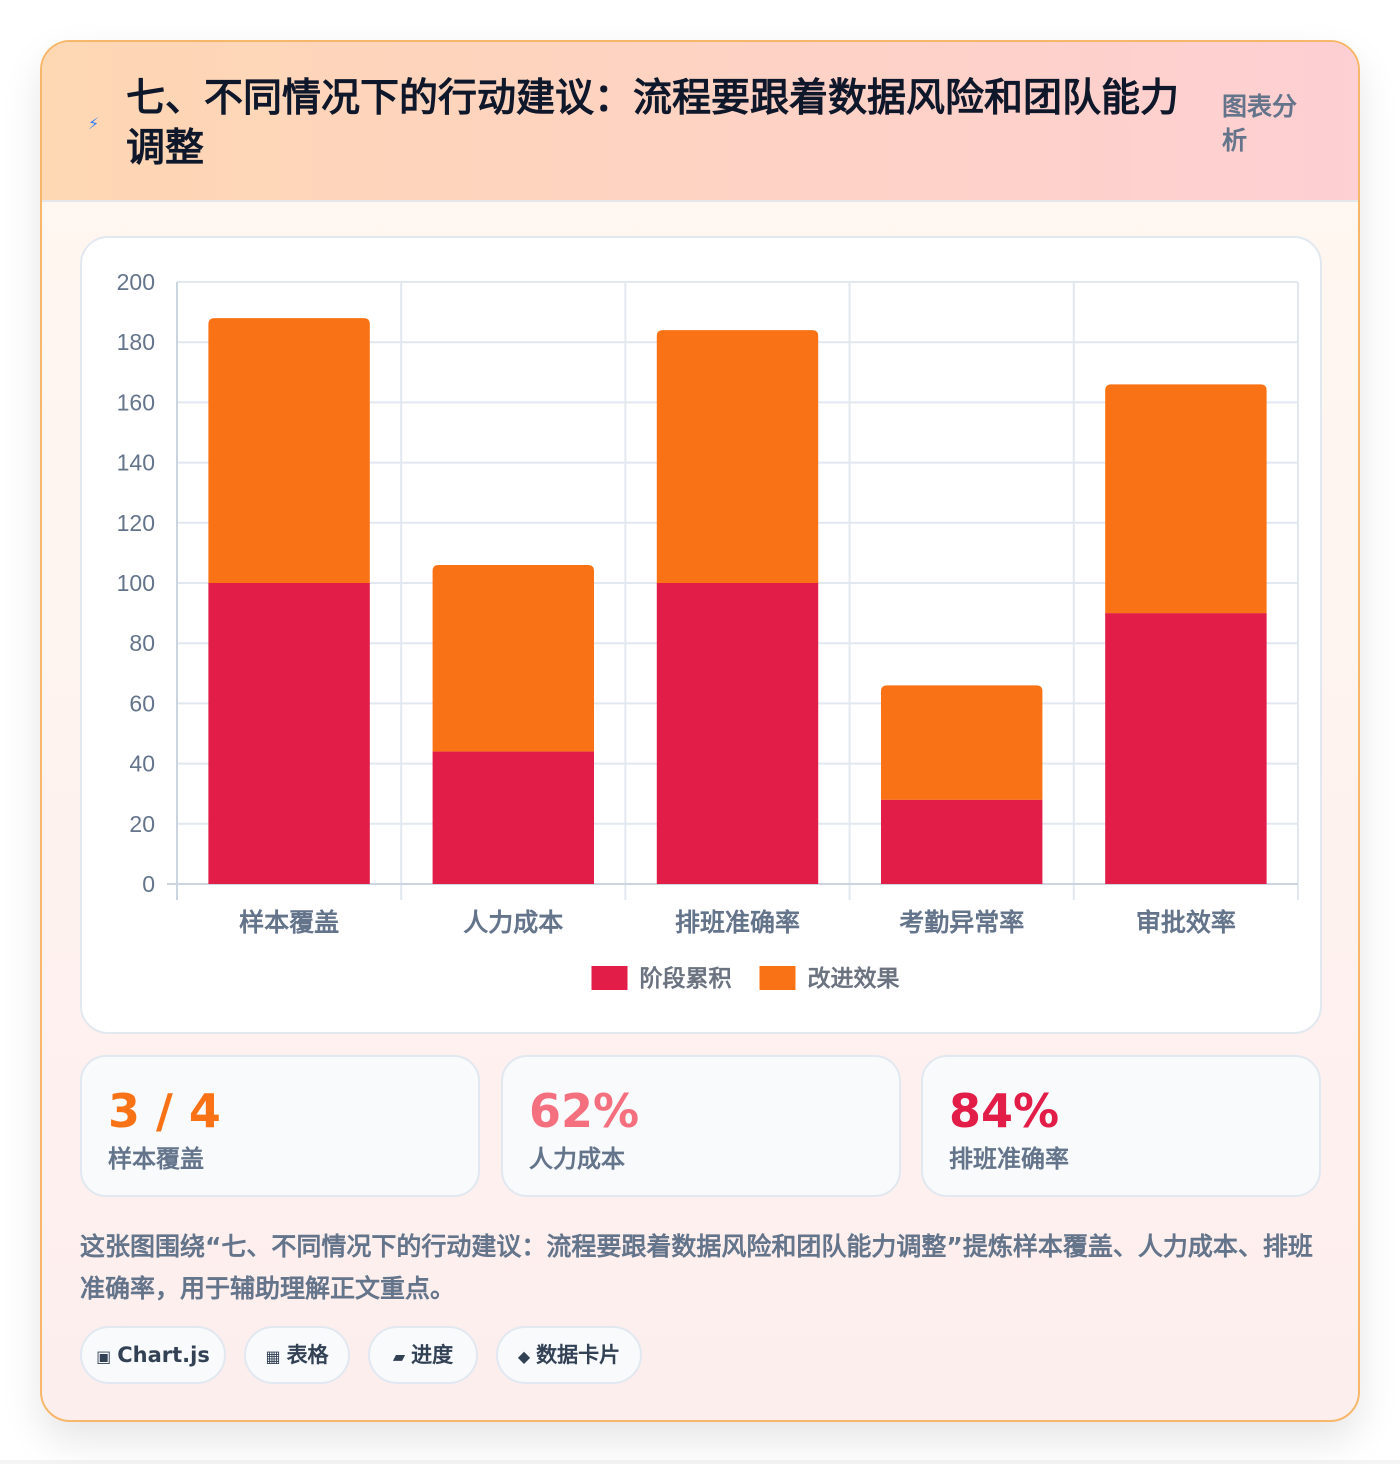  Describe the element at coordinates (854, 978) in the screenshot. I see `legend-label: 改进效果` at that location.